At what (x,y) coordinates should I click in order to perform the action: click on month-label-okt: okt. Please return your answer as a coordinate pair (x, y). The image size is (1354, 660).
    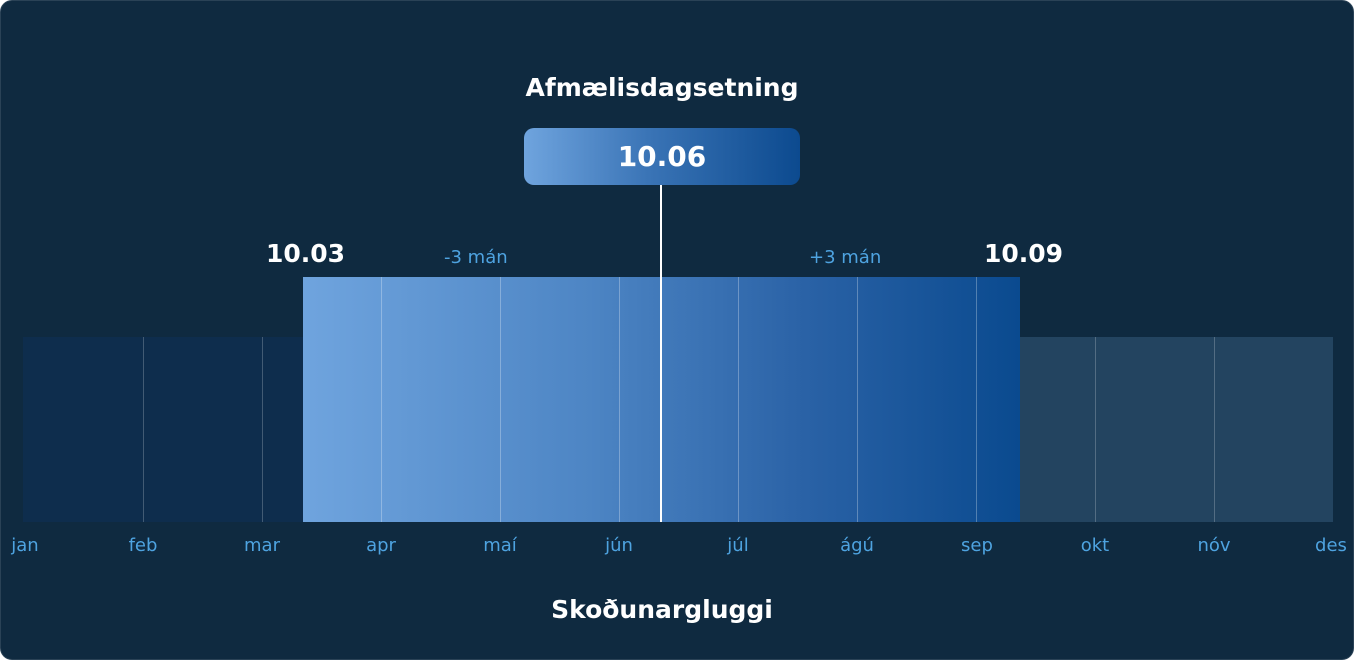
    Looking at the image, I should click on (1095, 545).